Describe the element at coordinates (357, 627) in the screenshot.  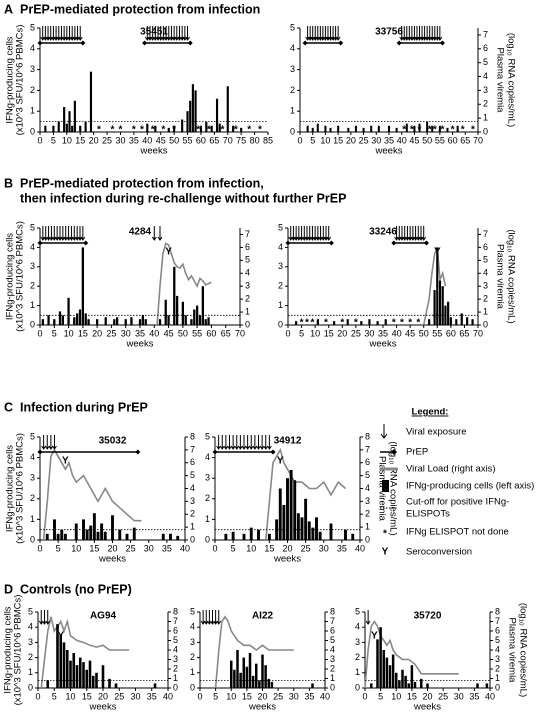
I see `y-tick-label: 4` at that location.